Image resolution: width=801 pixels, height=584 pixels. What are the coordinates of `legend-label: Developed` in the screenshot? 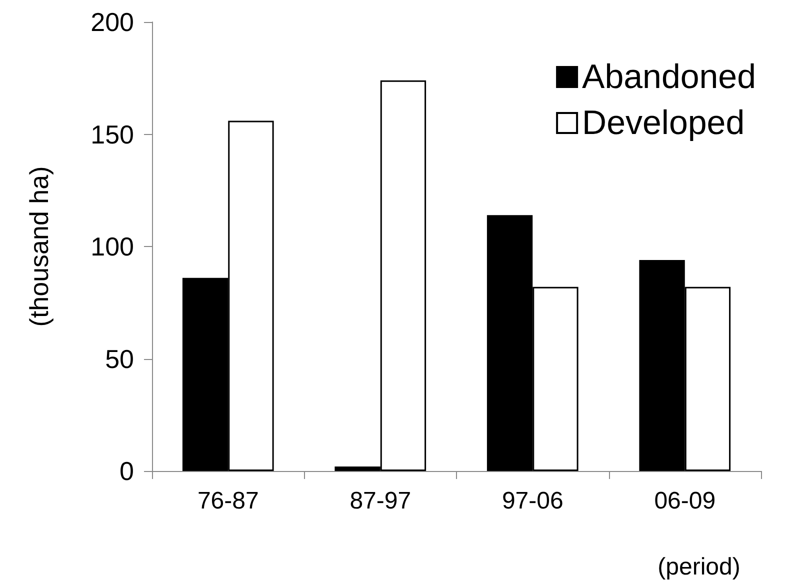 It's located at (663, 123).